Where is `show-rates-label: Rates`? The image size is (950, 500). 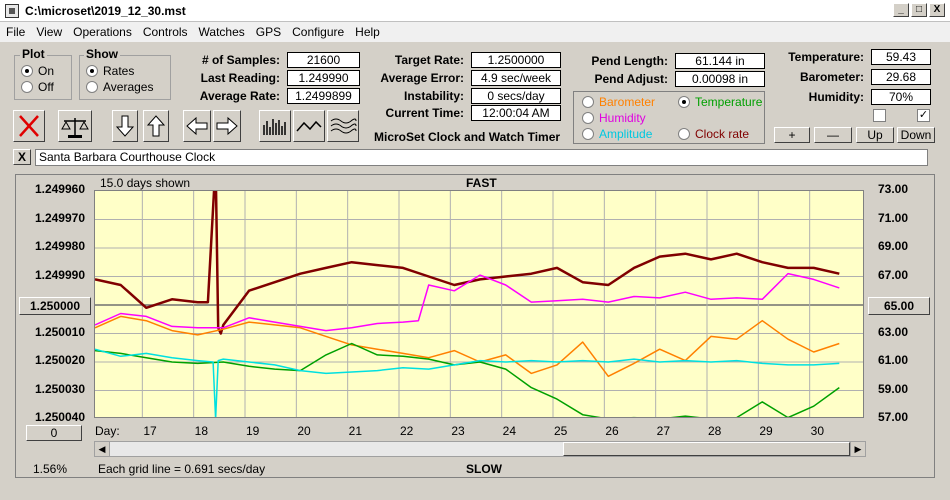
show-rates-label: Rates is located at coordinates (119, 71).